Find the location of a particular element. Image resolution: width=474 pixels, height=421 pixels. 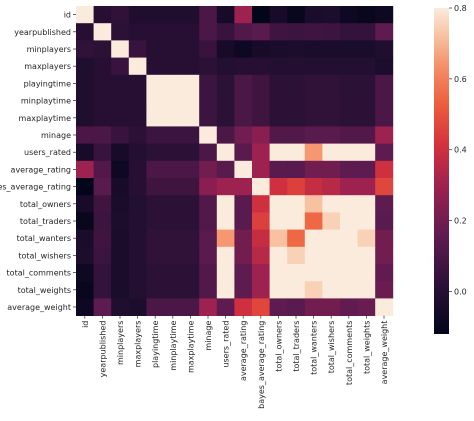

heatmap-cell-bayes_average_rating-maxplayers is located at coordinates (137, 187).